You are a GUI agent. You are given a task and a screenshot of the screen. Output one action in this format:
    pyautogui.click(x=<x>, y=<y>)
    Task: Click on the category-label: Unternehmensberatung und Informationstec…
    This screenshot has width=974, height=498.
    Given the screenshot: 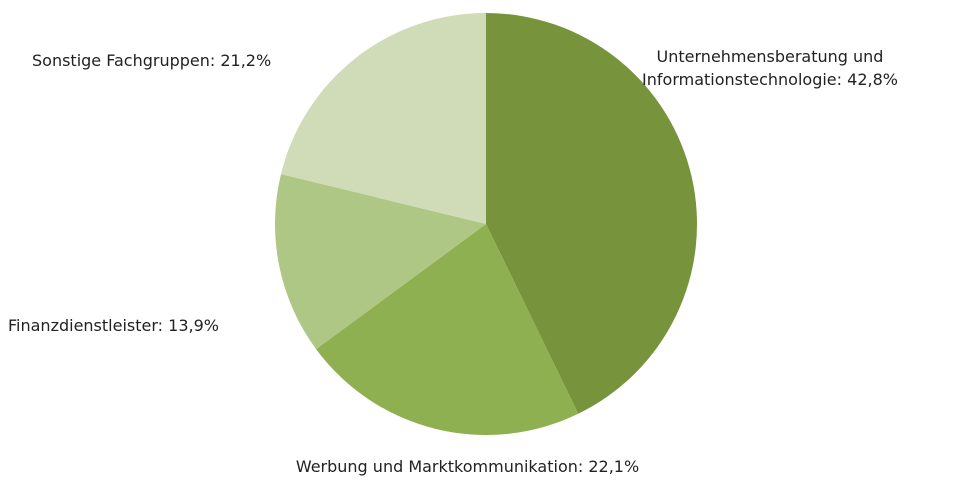 What is the action you would take?
    pyautogui.click(x=763, y=68)
    